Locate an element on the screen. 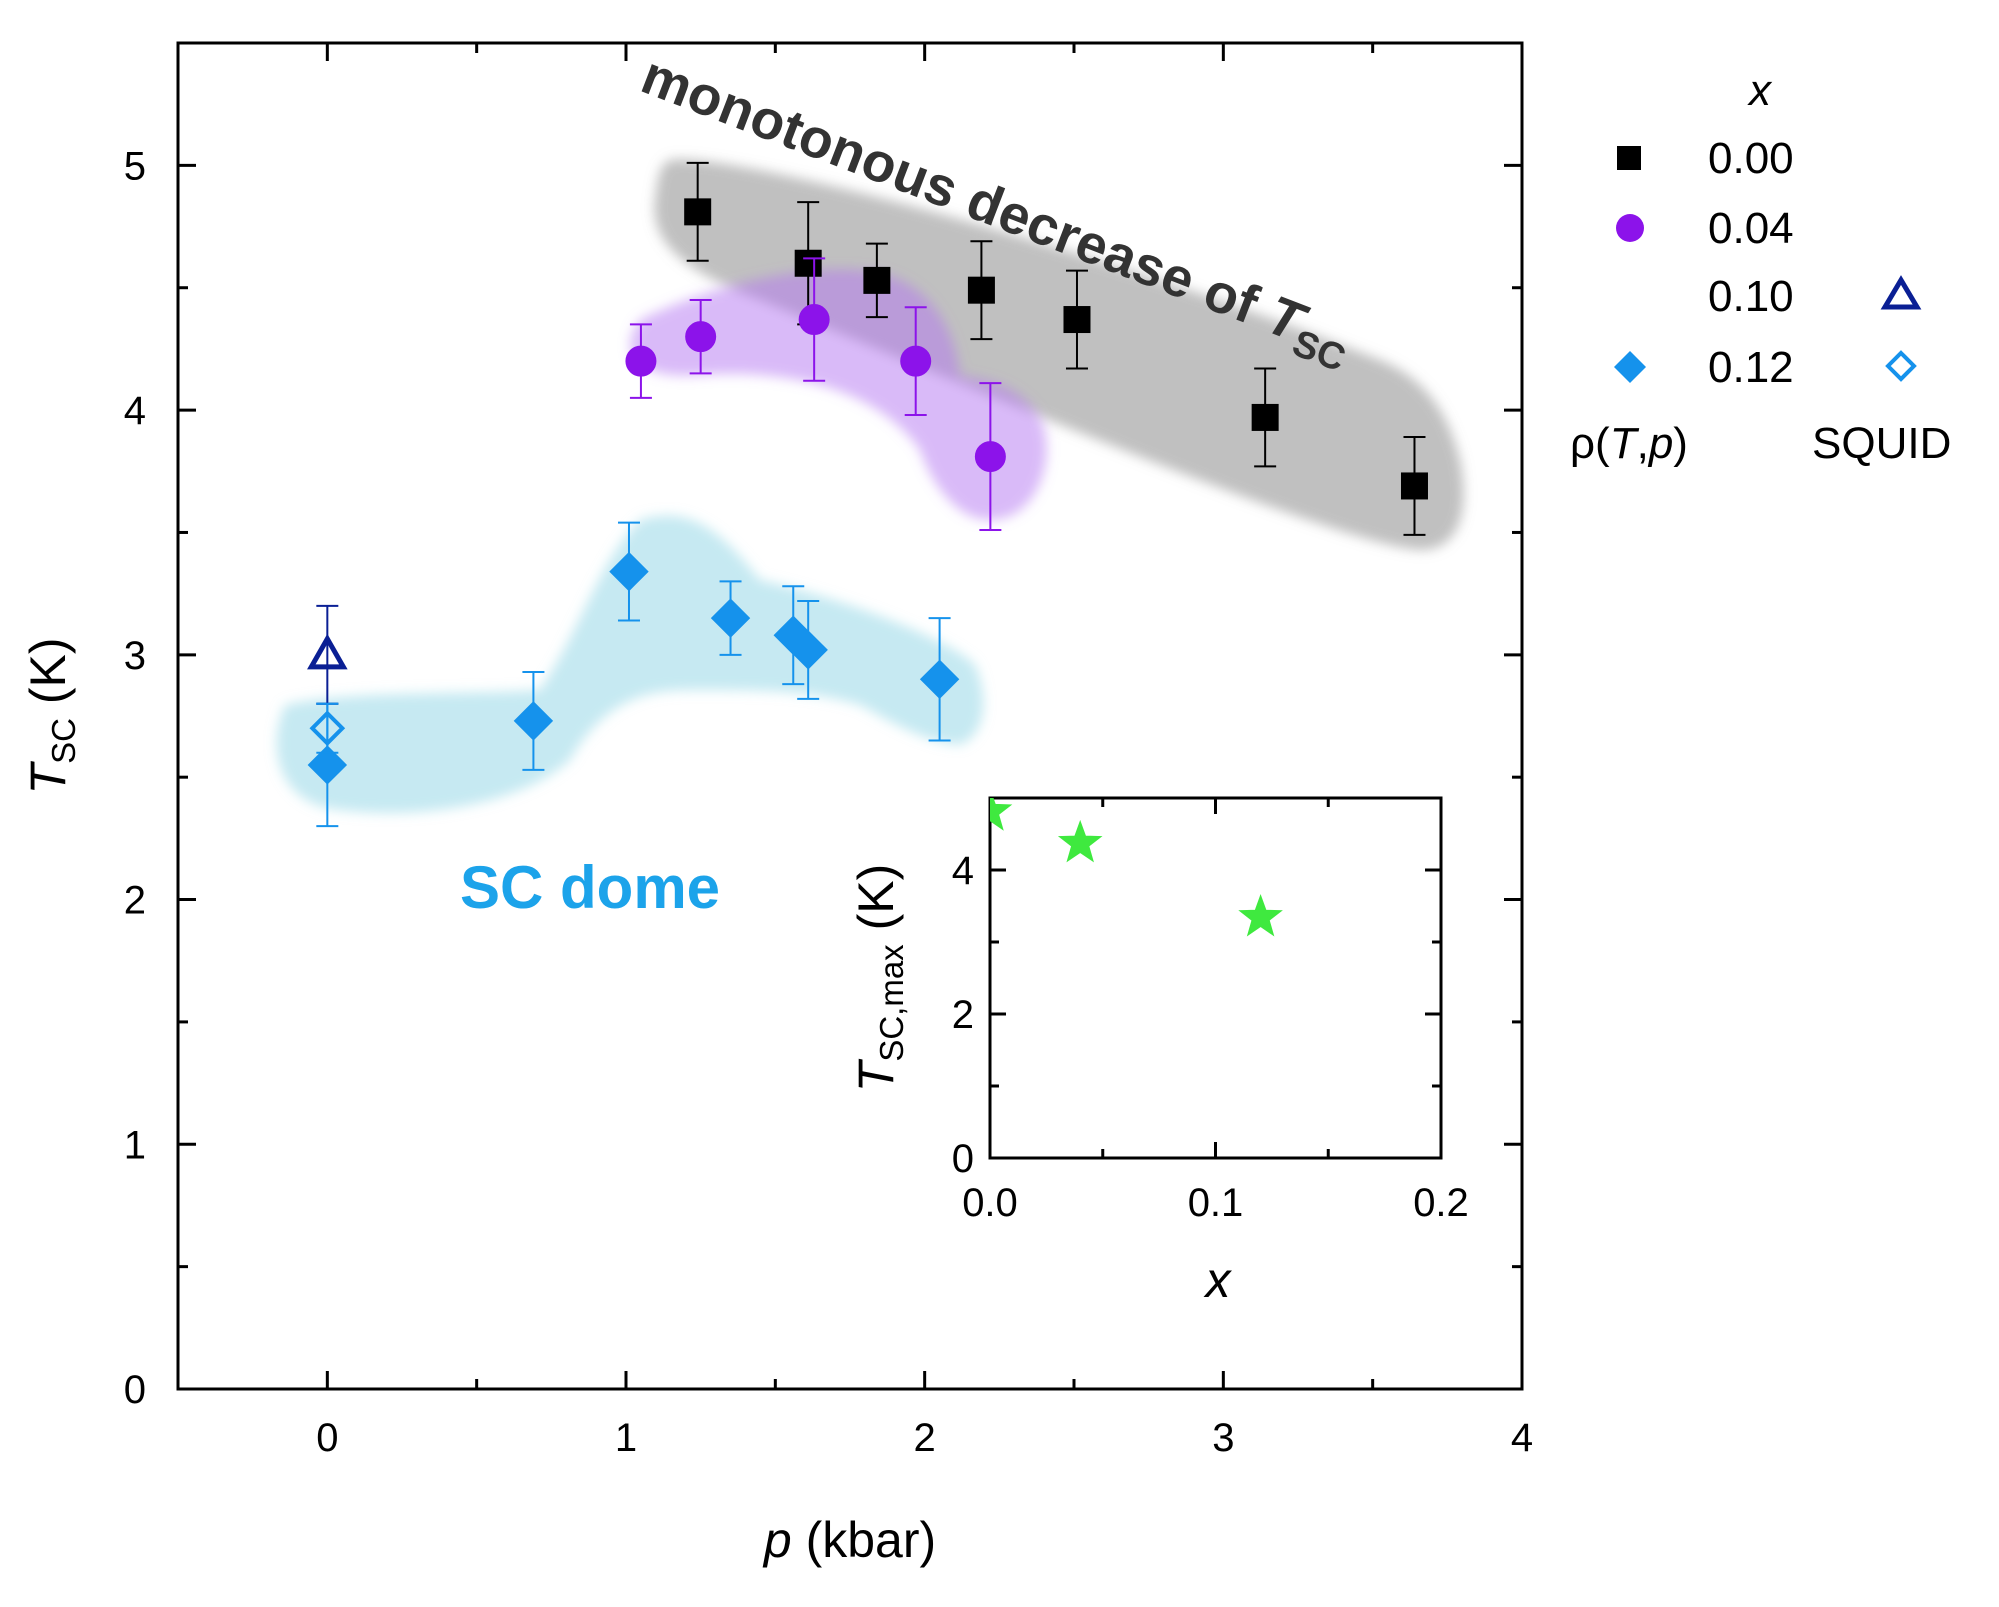 The image size is (1999, 1607). x-tick-label: 1 is located at coordinates (626, 1438).